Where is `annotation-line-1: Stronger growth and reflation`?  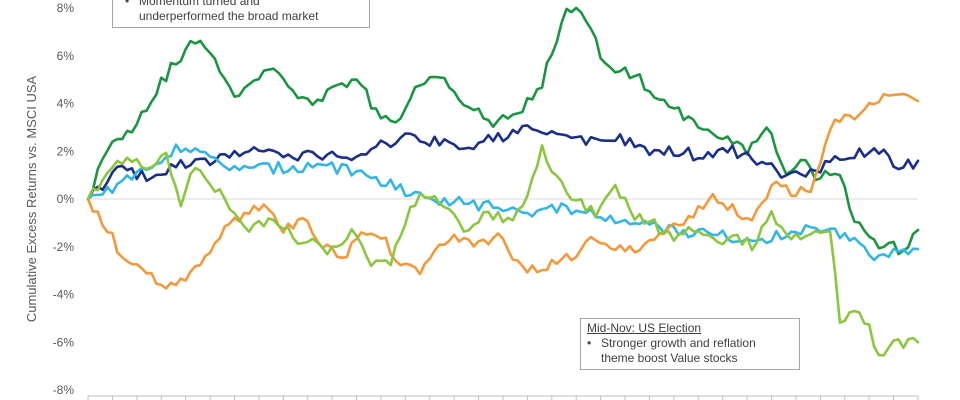
annotation-line-1: Stronger growth and reflation is located at coordinates (678, 343).